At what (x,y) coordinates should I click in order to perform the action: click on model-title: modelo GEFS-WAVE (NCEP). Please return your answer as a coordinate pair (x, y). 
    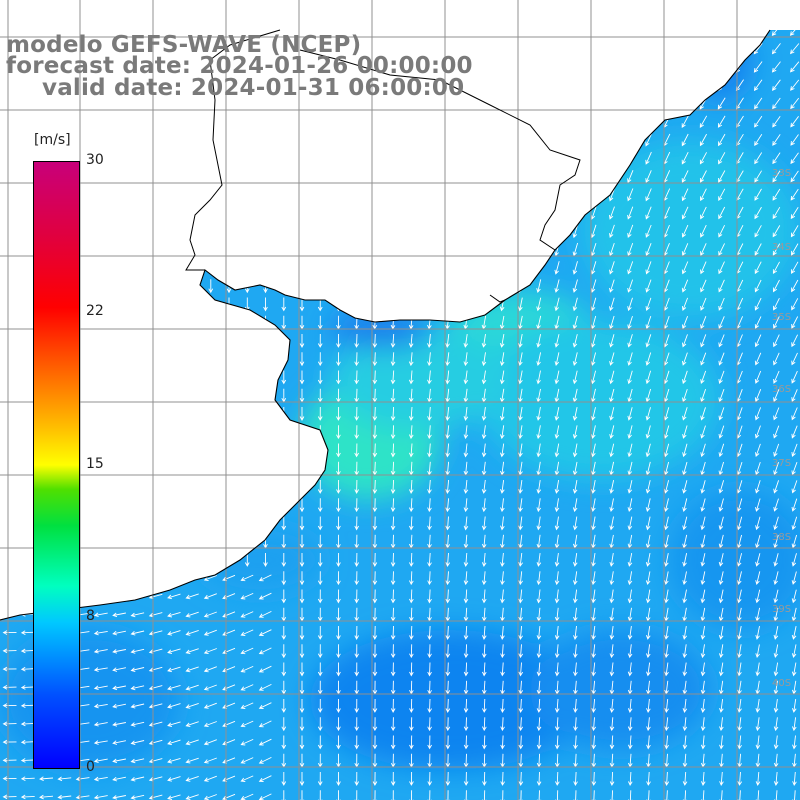
    Looking at the image, I should click on (184, 45).